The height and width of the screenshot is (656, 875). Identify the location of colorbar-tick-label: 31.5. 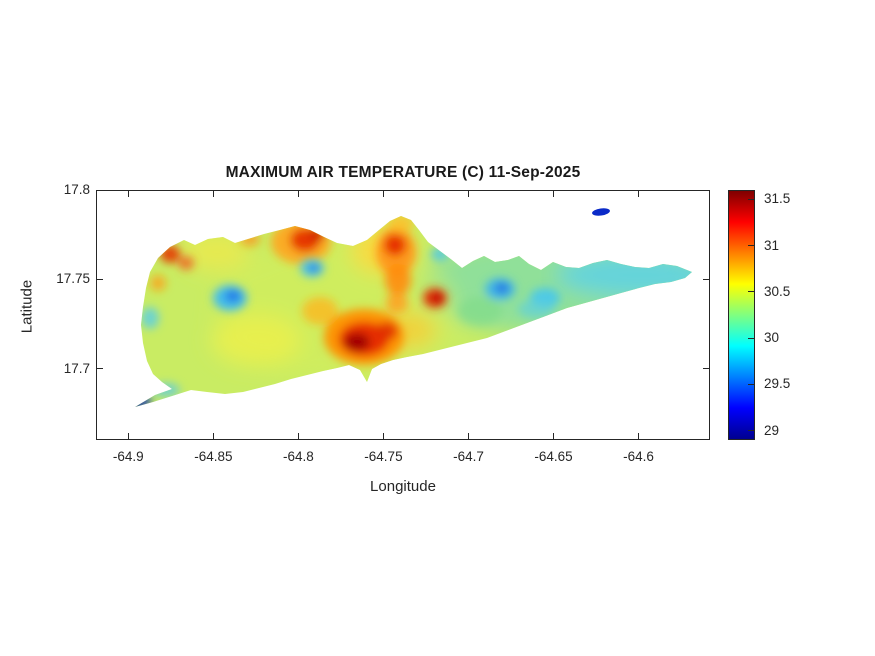
(777, 199).